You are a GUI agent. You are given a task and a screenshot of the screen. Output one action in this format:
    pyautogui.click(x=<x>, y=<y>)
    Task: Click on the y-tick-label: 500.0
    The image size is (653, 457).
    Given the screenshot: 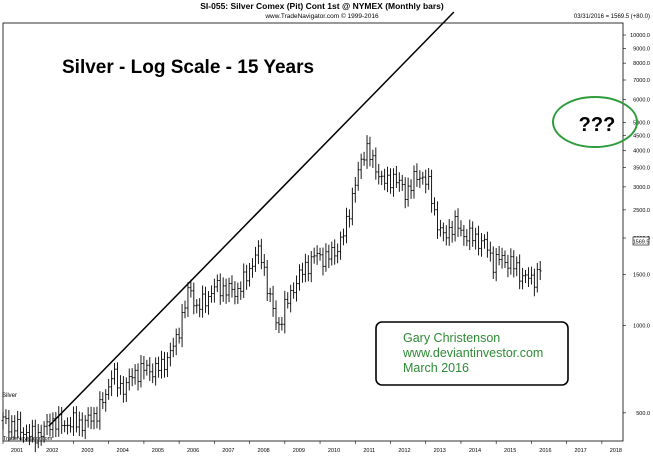 What is the action you would take?
    pyautogui.click(x=643, y=414)
    